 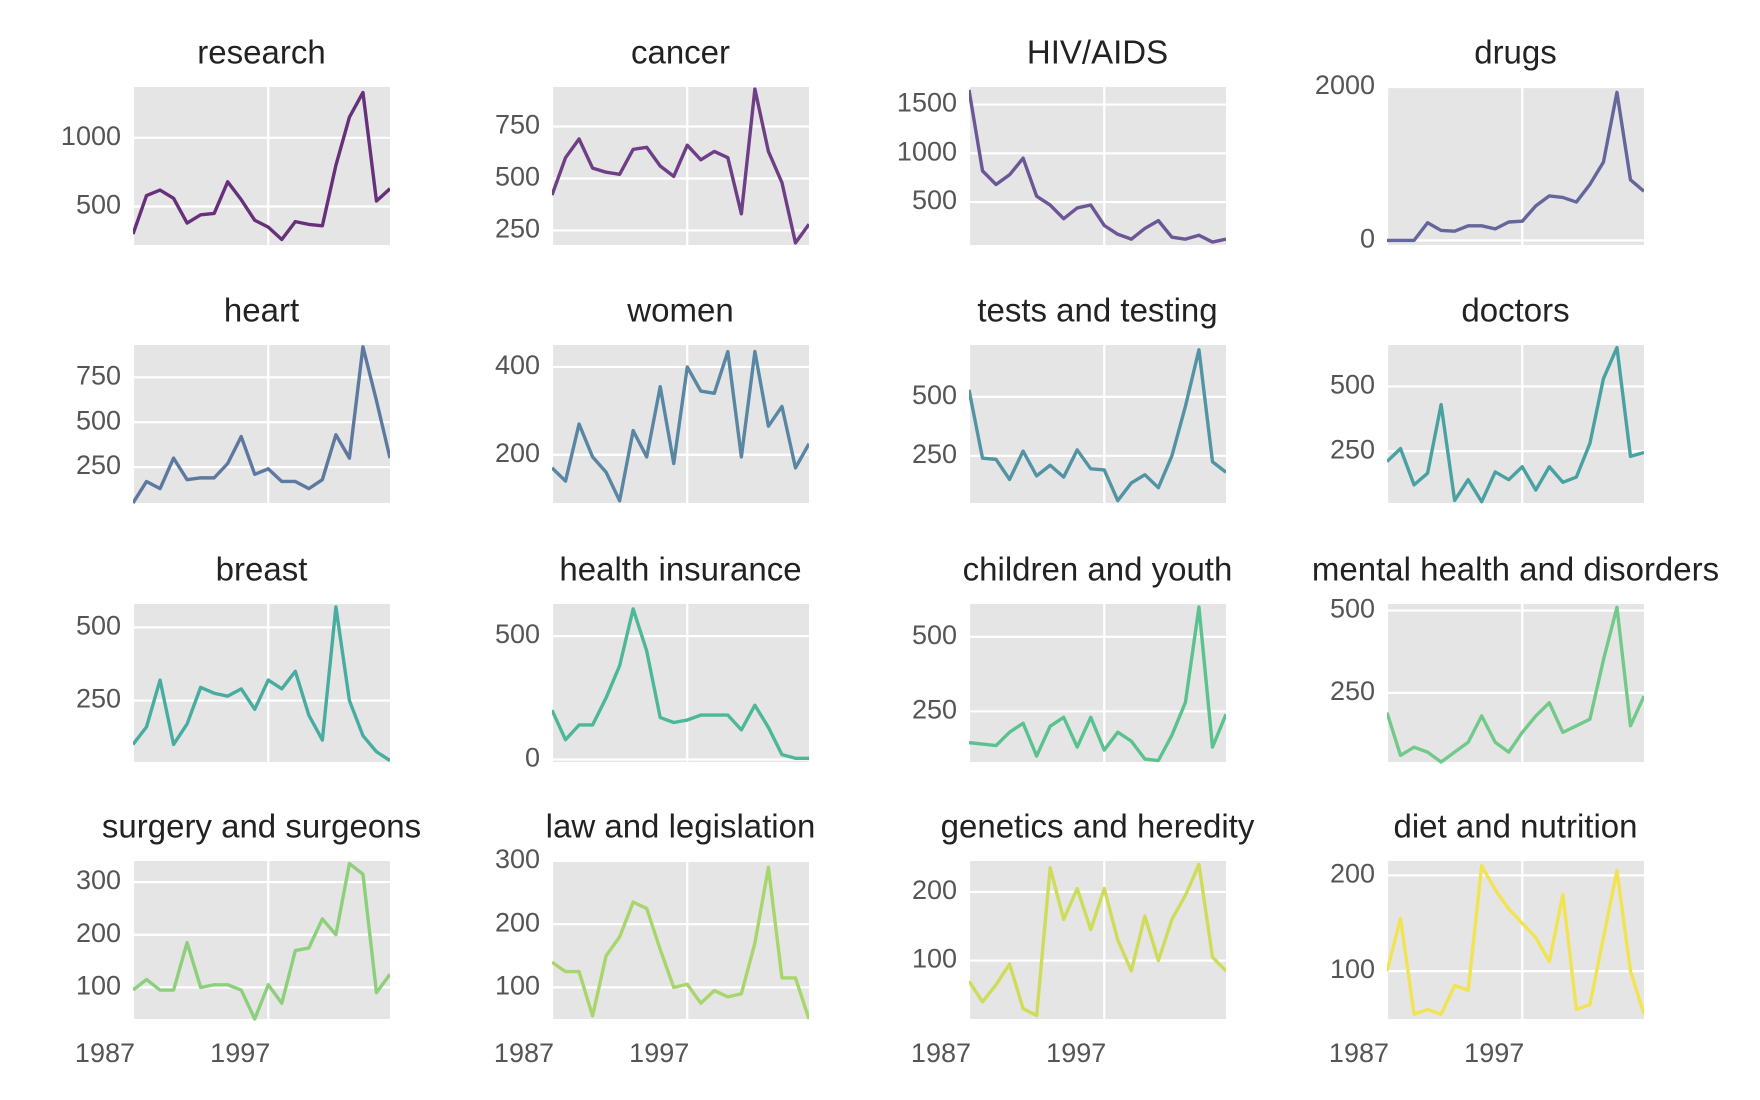 What do you see at coordinates (679, 310) in the screenshot?
I see `subplot-title: women` at bounding box center [679, 310].